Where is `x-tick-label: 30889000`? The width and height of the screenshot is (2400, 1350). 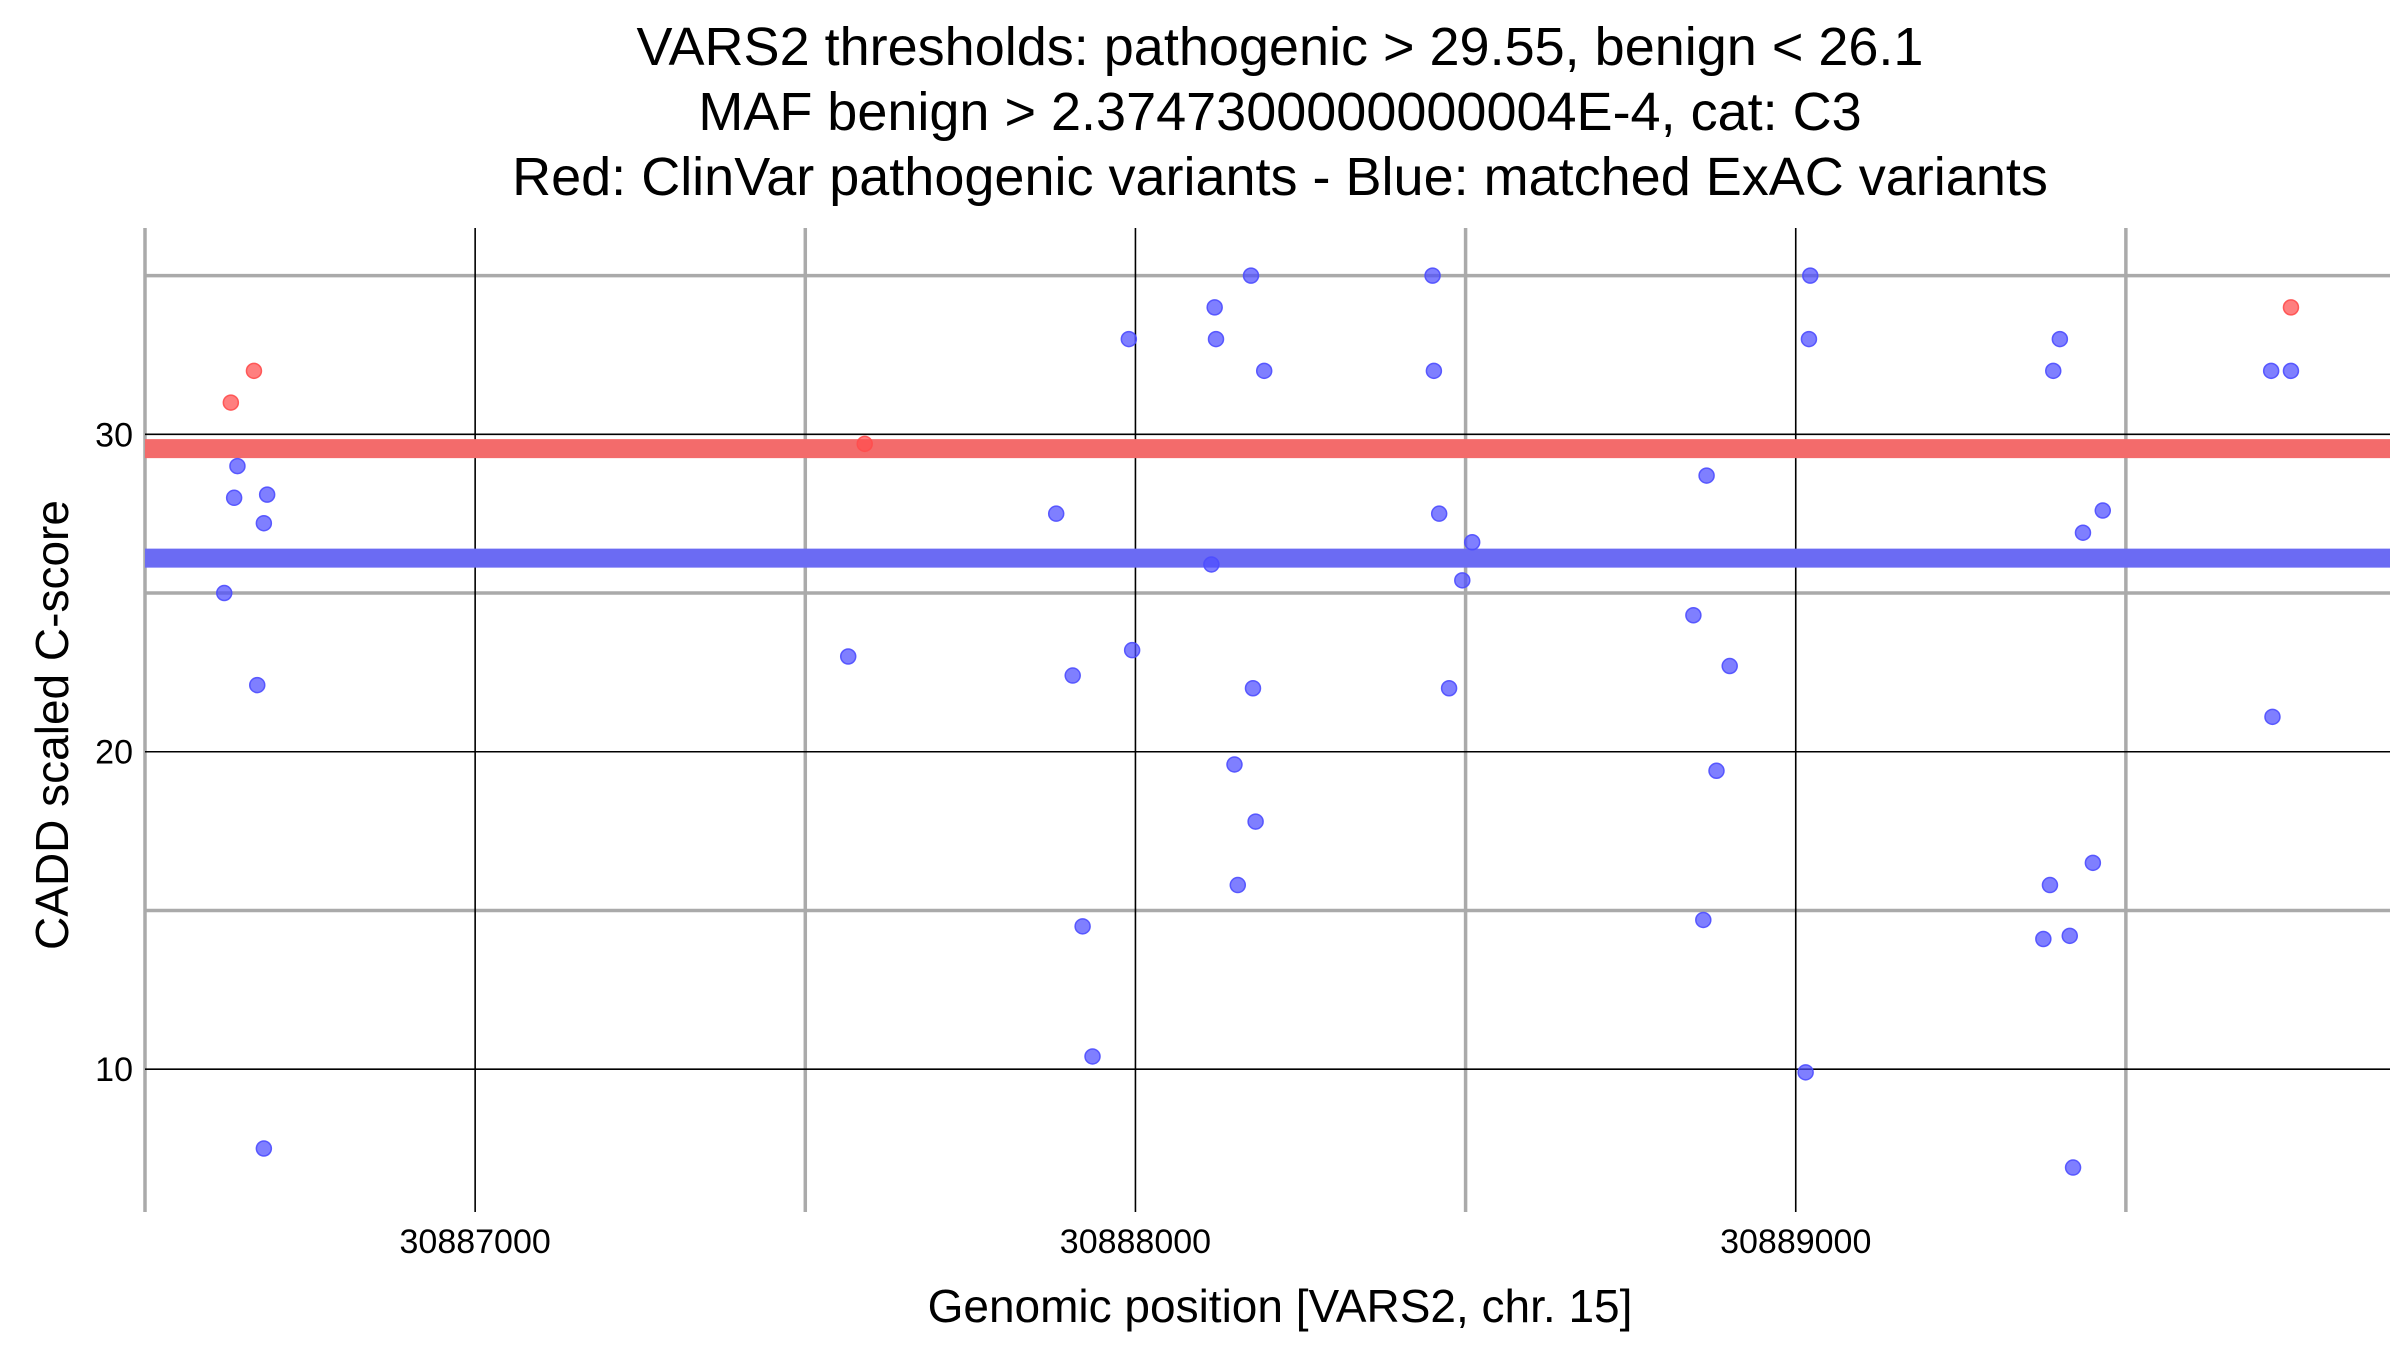 x-tick-label: 30889000 is located at coordinates (1795, 1242).